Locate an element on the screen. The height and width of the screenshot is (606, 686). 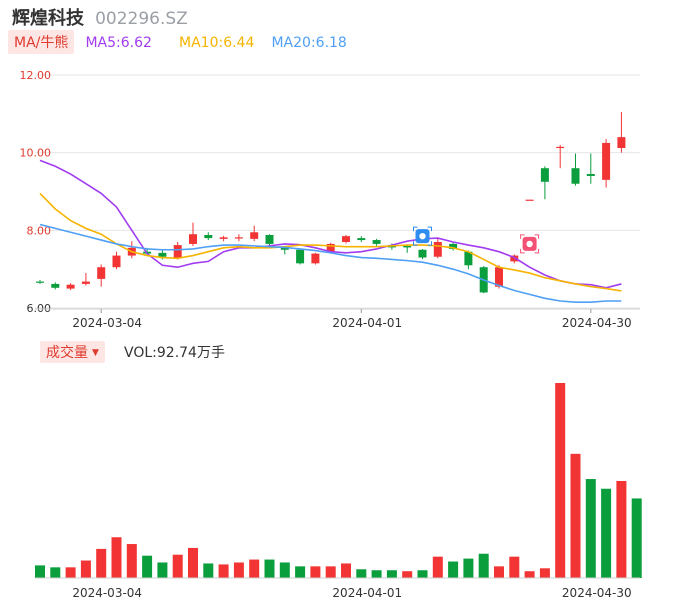
price-tick-label: 12.00 is located at coordinates (36, 75).